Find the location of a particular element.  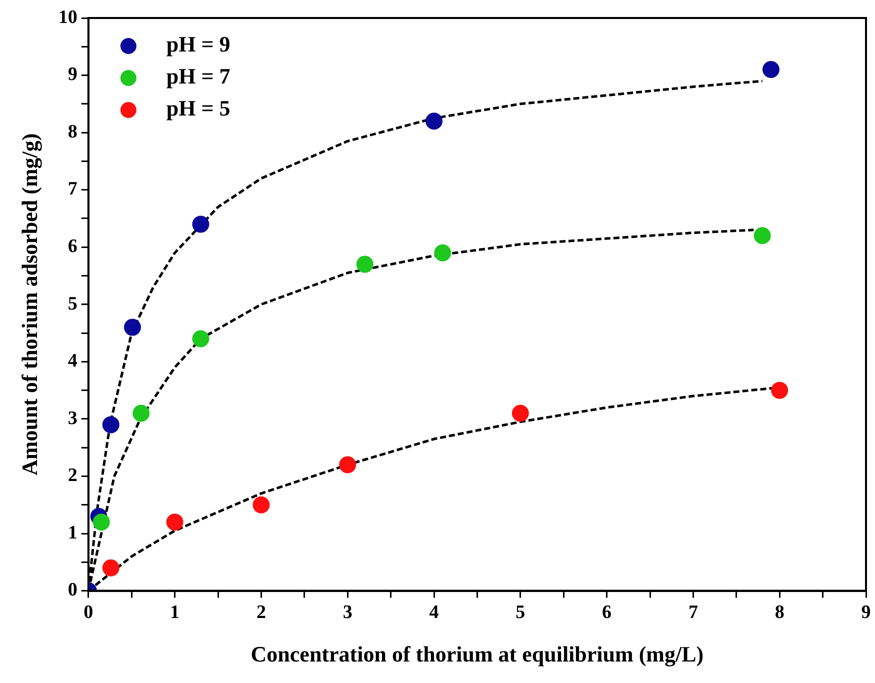

y-tick-label: 5 is located at coordinates (73, 303).